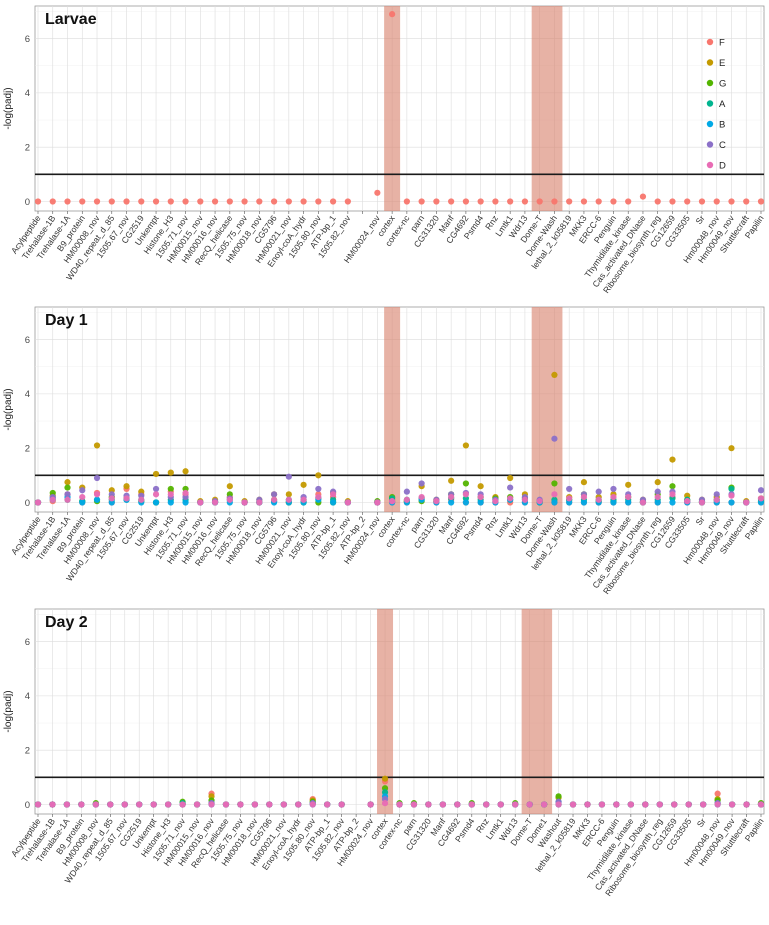  Describe the element at coordinates (82, 490) in the screenshot. I see `point-C-B9_protein` at that location.